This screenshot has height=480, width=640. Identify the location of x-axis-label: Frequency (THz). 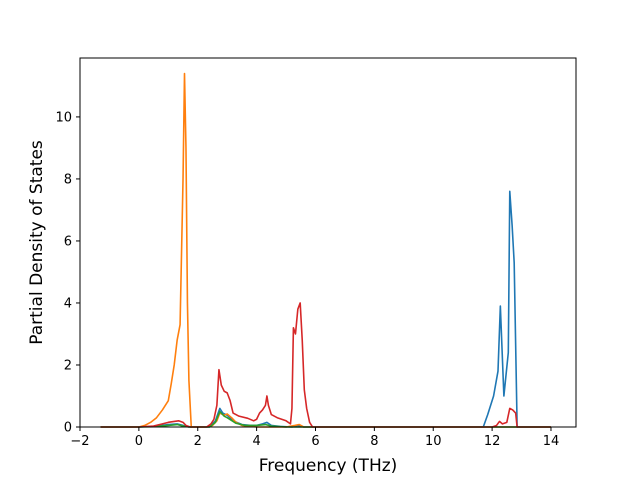
(328, 466).